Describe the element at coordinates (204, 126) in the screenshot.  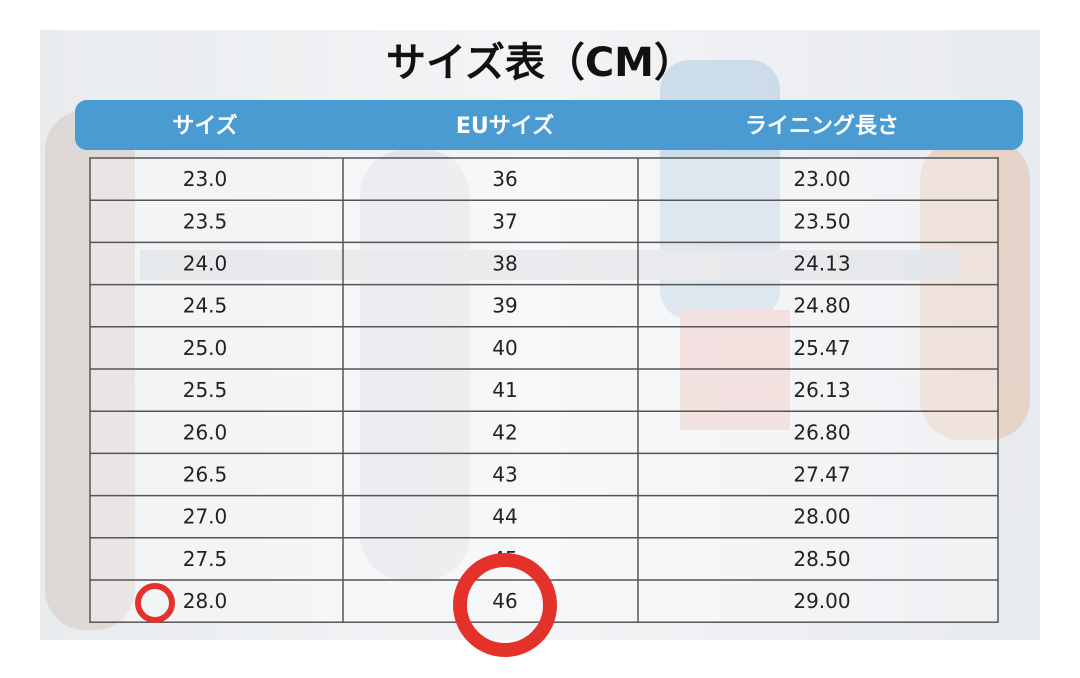
I see `column-header: サイズ` at that location.